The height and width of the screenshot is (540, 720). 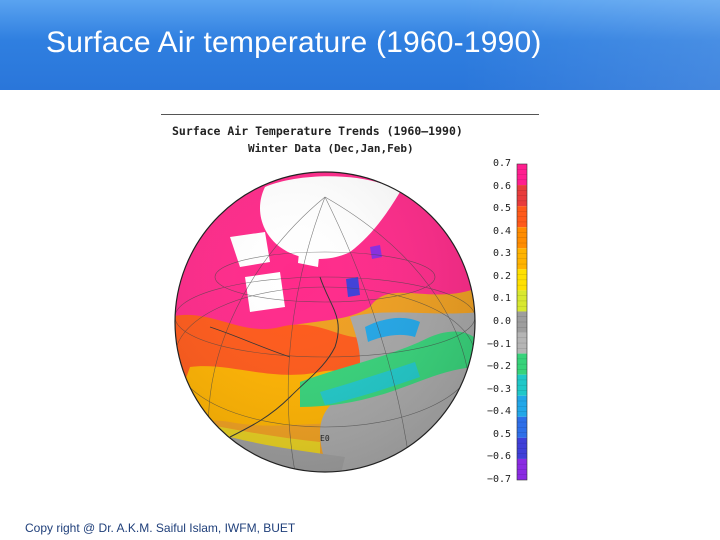 I want to click on colorbar-tick-label: −0.6, so click(x=499, y=457).